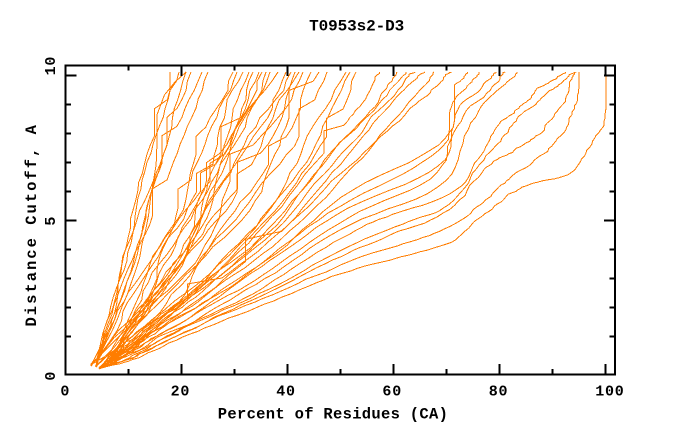  What do you see at coordinates (499, 391) in the screenshot?
I see `svg-text: 80` at bounding box center [499, 391].